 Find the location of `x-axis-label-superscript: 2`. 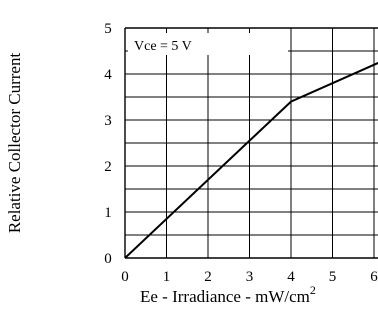

x-axis-label-superscript: 2 is located at coordinates (313, 290).